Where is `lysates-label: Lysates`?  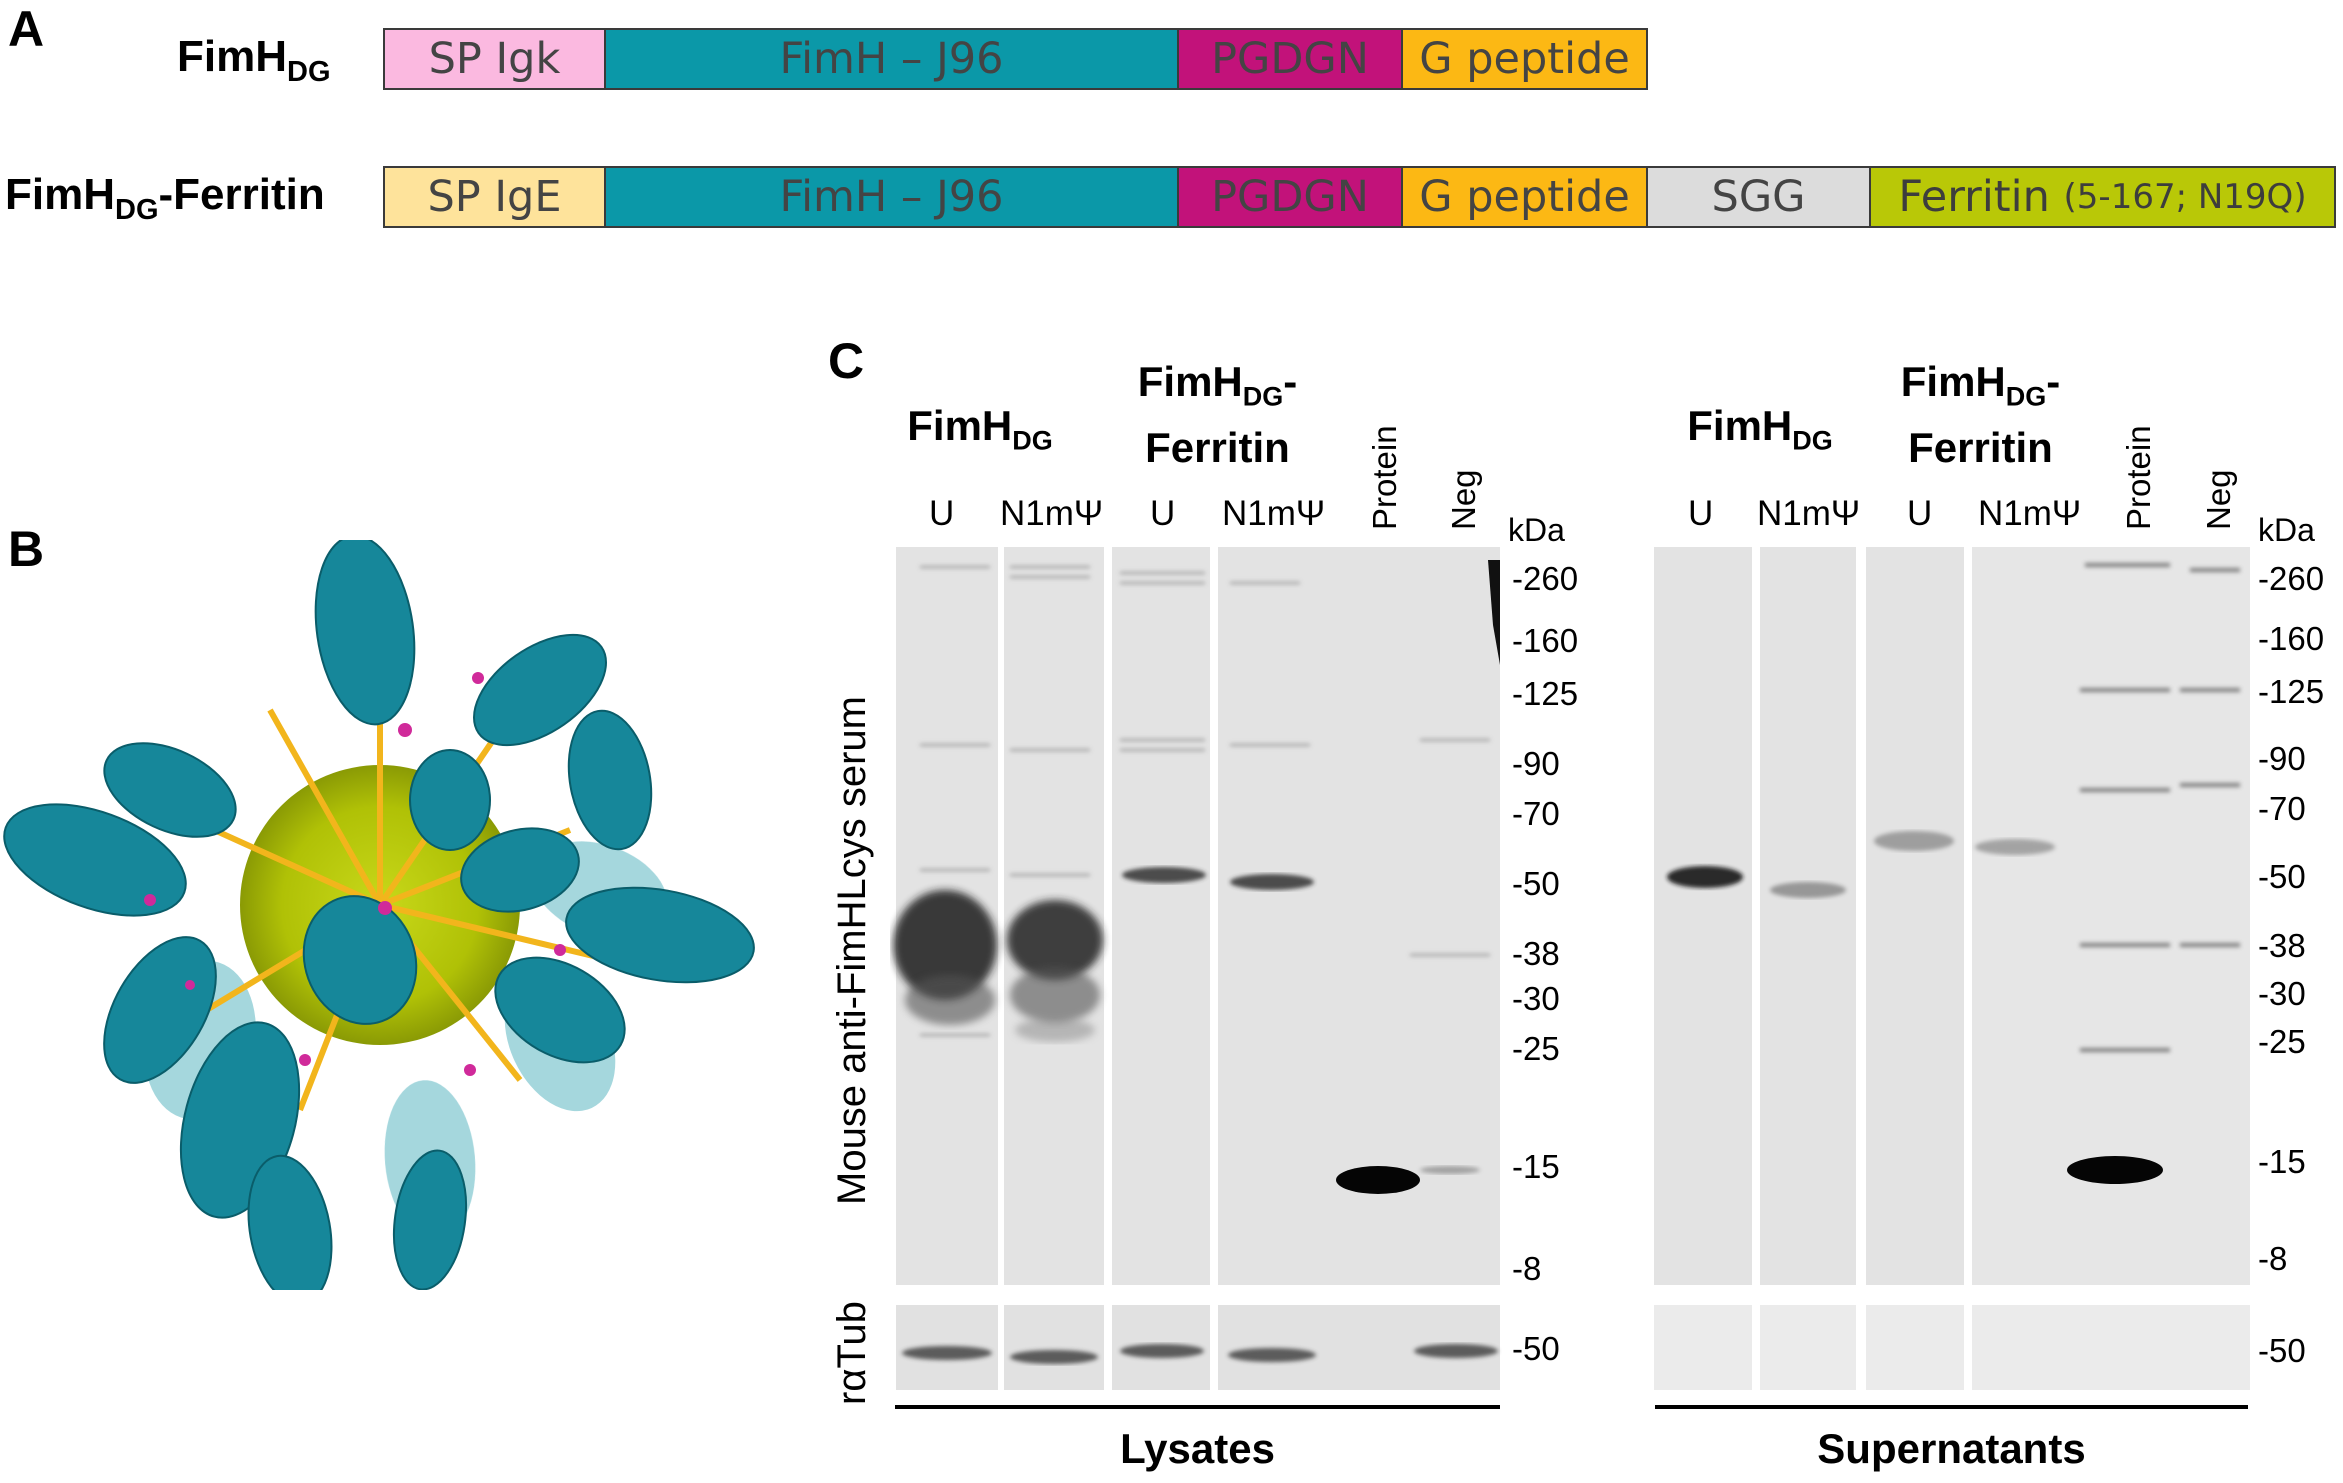
lysates-label: Lysates is located at coordinates (1197, 1448).